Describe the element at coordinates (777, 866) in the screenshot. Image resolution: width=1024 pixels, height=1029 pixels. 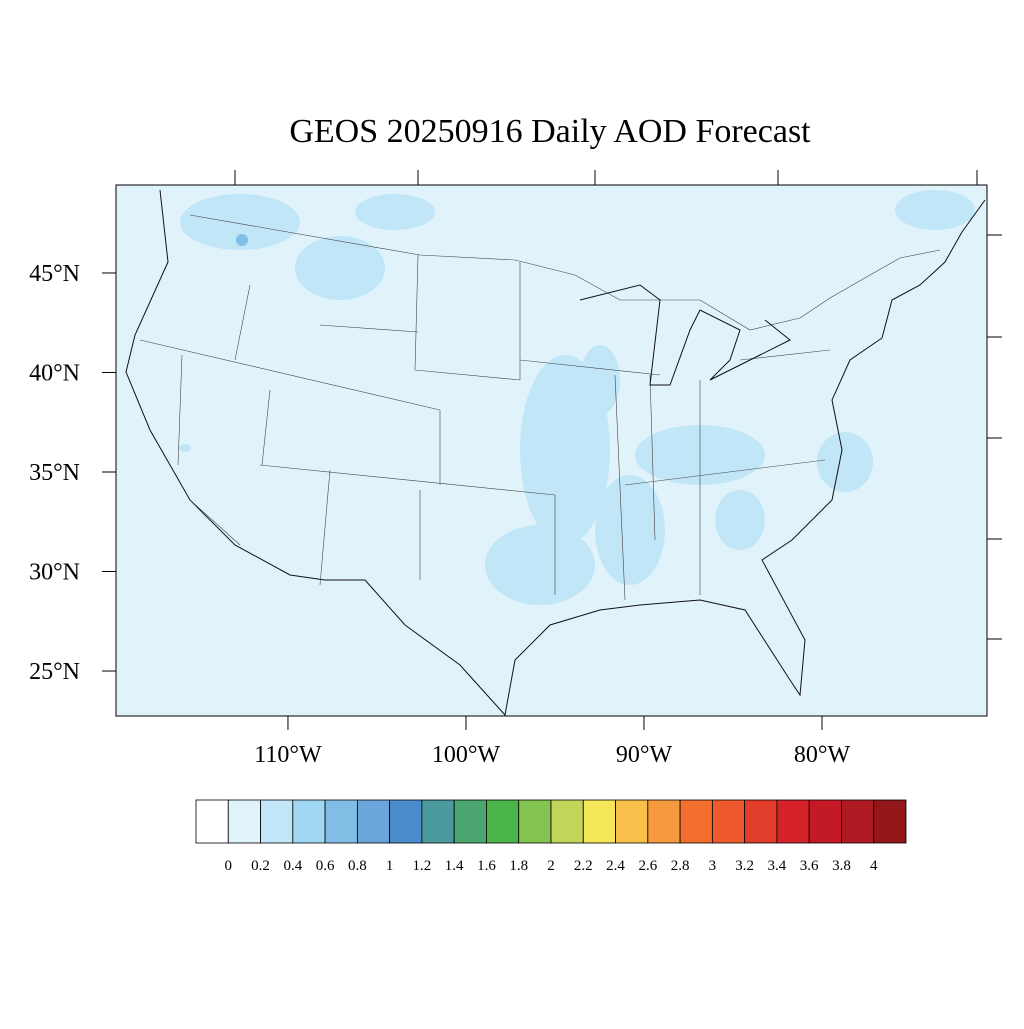
I see `colorbar-label: 3.4` at that location.